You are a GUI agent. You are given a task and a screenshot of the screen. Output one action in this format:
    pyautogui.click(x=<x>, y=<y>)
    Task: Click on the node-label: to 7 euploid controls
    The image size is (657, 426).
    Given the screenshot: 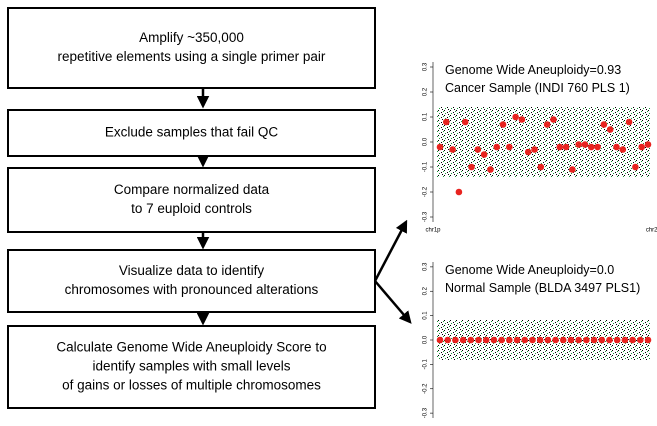 What is the action you would take?
    pyautogui.click(x=191, y=208)
    